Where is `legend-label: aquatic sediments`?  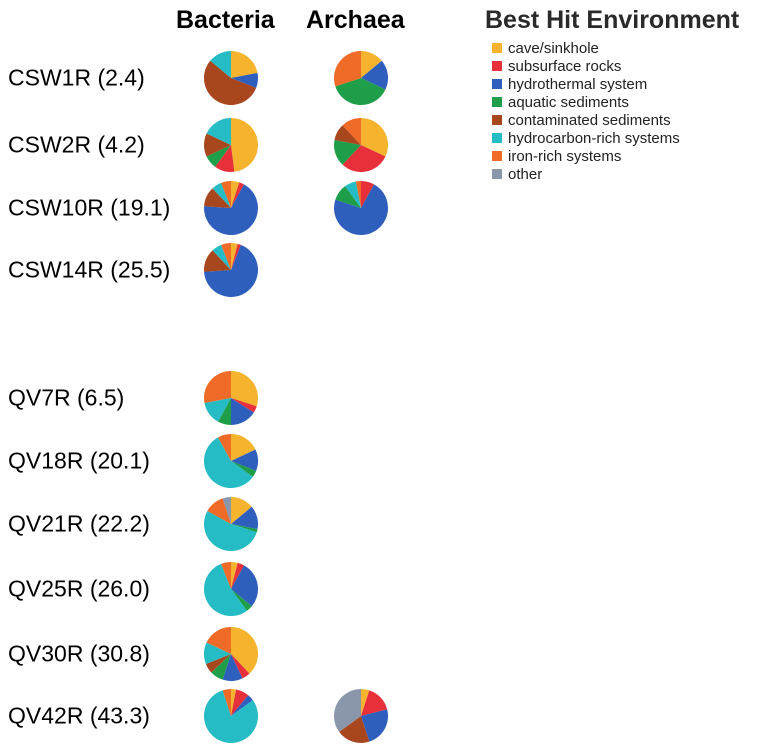 legend-label: aquatic sediments is located at coordinates (568, 102).